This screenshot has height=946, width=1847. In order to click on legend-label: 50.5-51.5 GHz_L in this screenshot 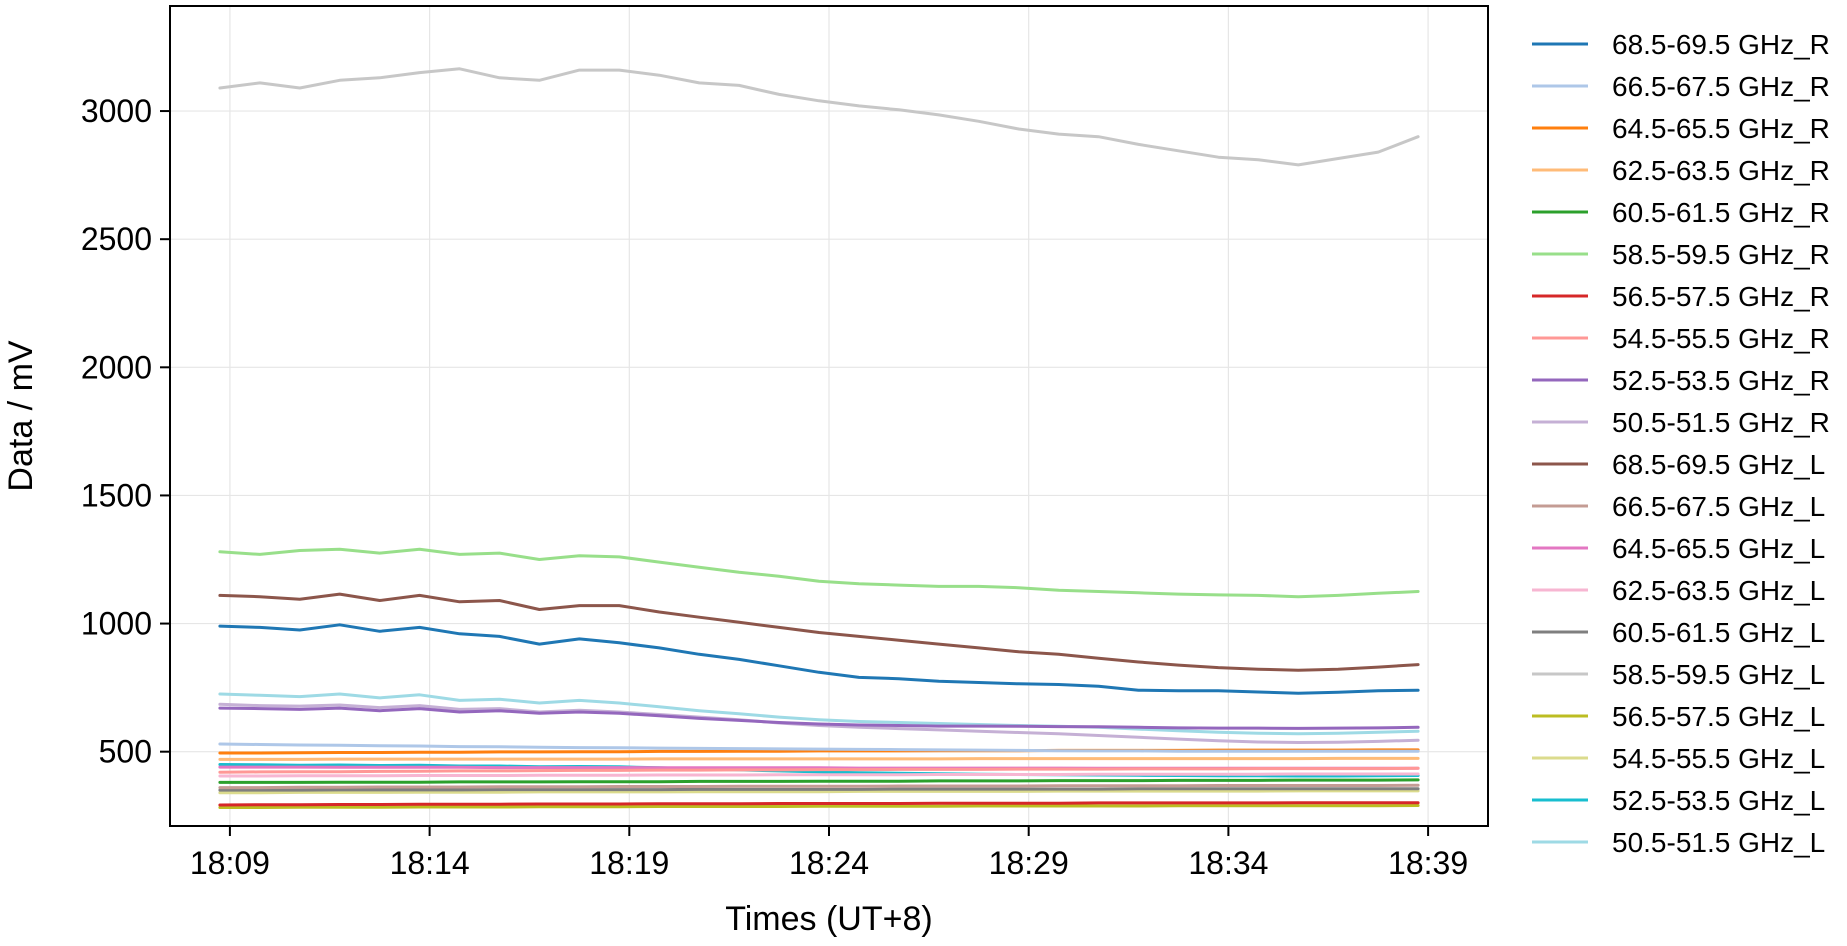, I will do `click(1718, 842)`.